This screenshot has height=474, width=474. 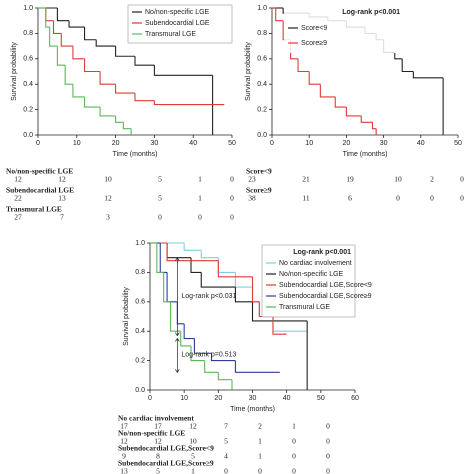 What do you see at coordinates (325, 285) in the screenshot?
I see `legend-label: Subendocardial LGE,Score<9` at bounding box center [325, 285].